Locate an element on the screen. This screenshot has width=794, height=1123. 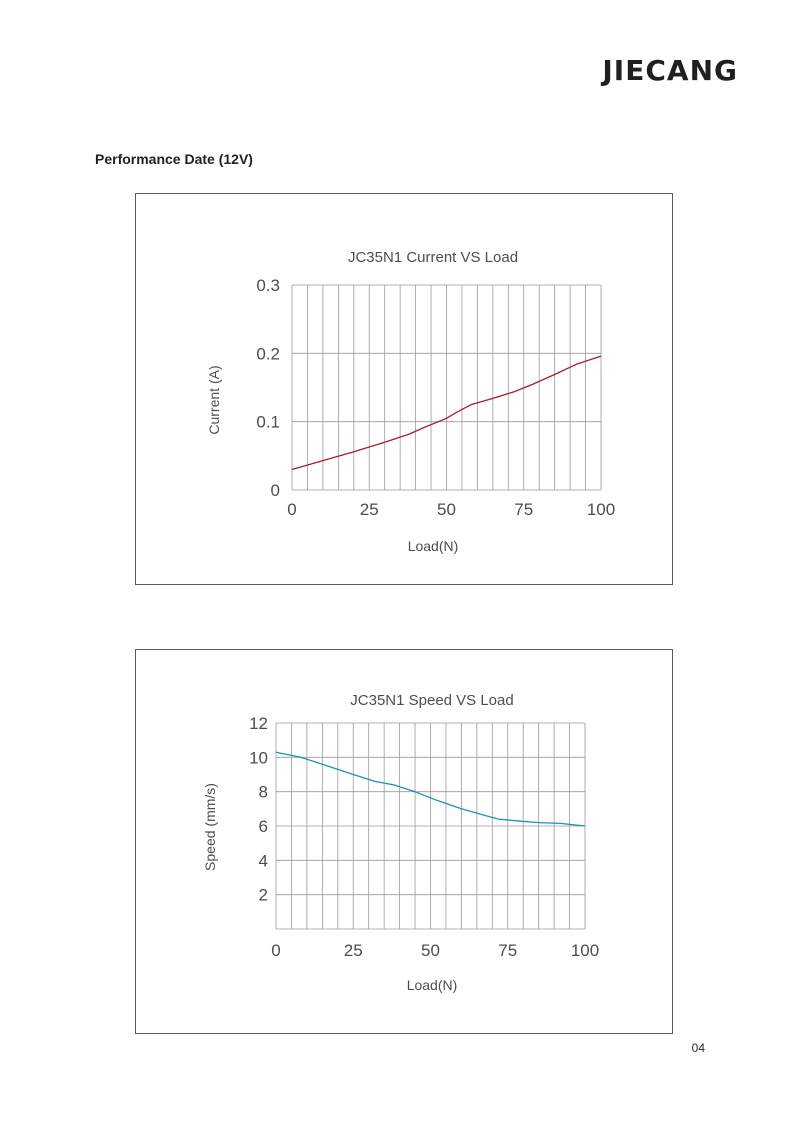
y-tick-label: 0.2 is located at coordinates (268, 353).